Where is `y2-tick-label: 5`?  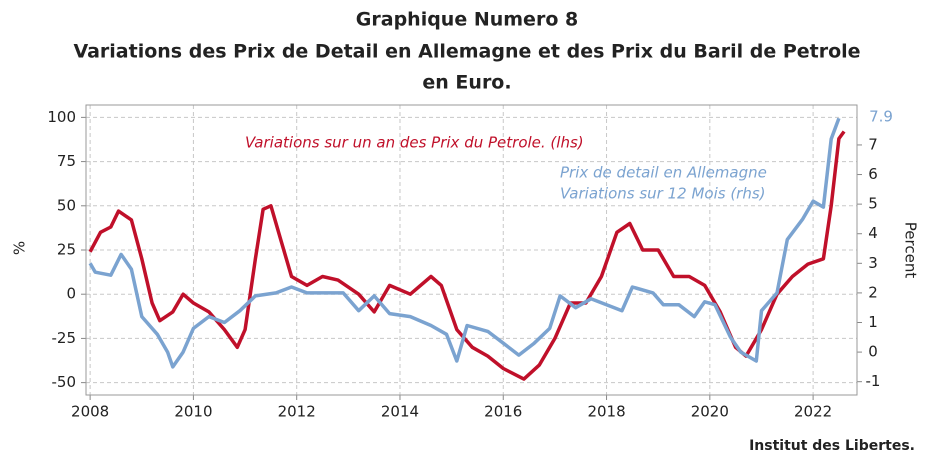 y2-tick-label: 5 is located at coordinates (873, 204).